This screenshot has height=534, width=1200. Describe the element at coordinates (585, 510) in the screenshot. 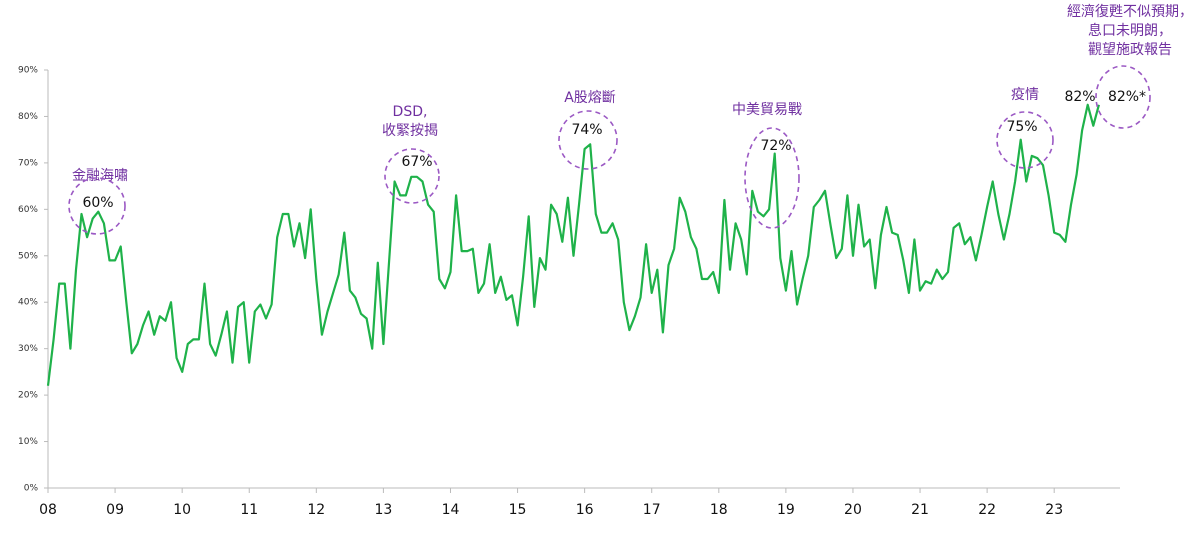

I see `x-tick-label: 16` at that location.